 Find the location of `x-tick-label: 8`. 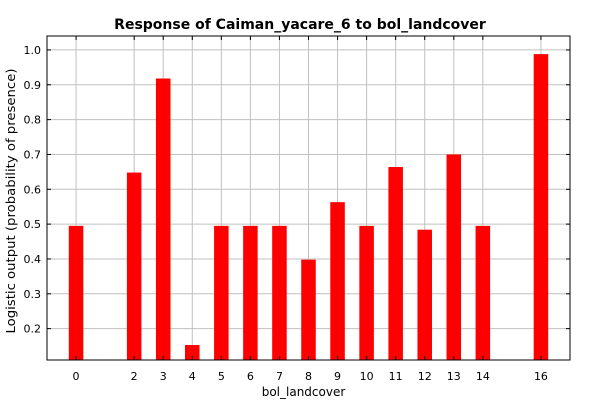

x-tick-label: 8 is located at coordinates (308, 376).